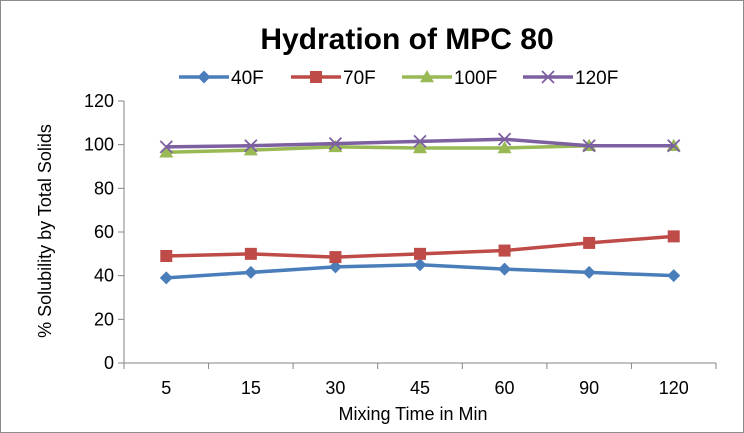 The height and width of the screenshot is (433, 744). I want to click on x-tick-label: 5, so click(166, 388).